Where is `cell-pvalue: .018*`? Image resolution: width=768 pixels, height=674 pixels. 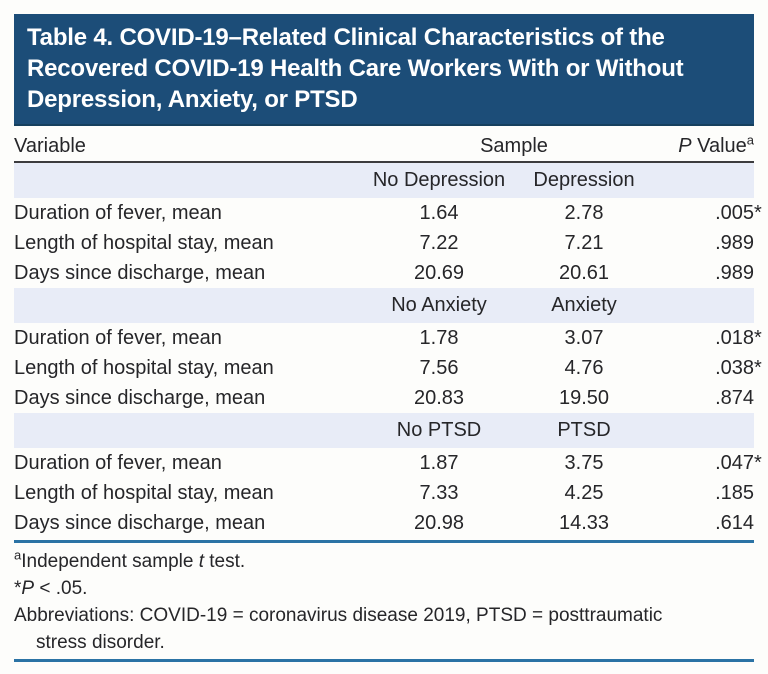
cell-pvalue: .018* is located at coordinates (738, 338).